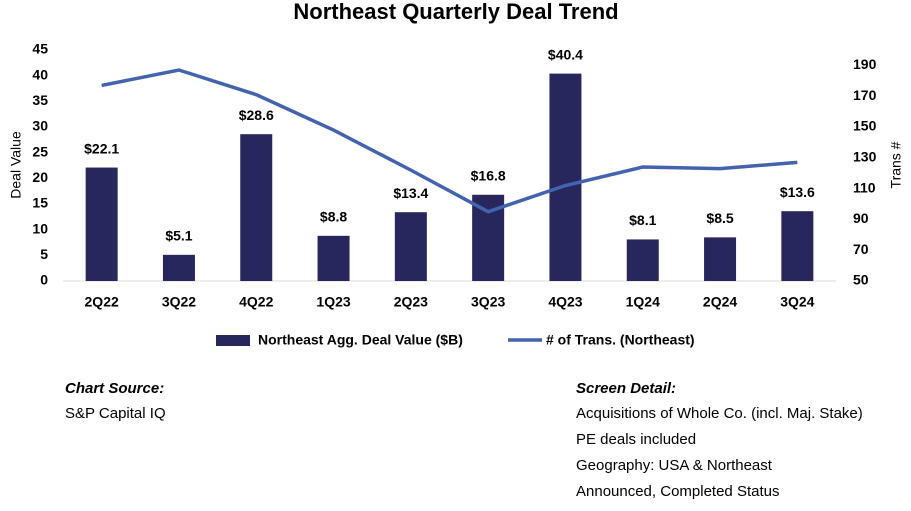  I want to click on y-tick-label: 0, so click(44, 280).